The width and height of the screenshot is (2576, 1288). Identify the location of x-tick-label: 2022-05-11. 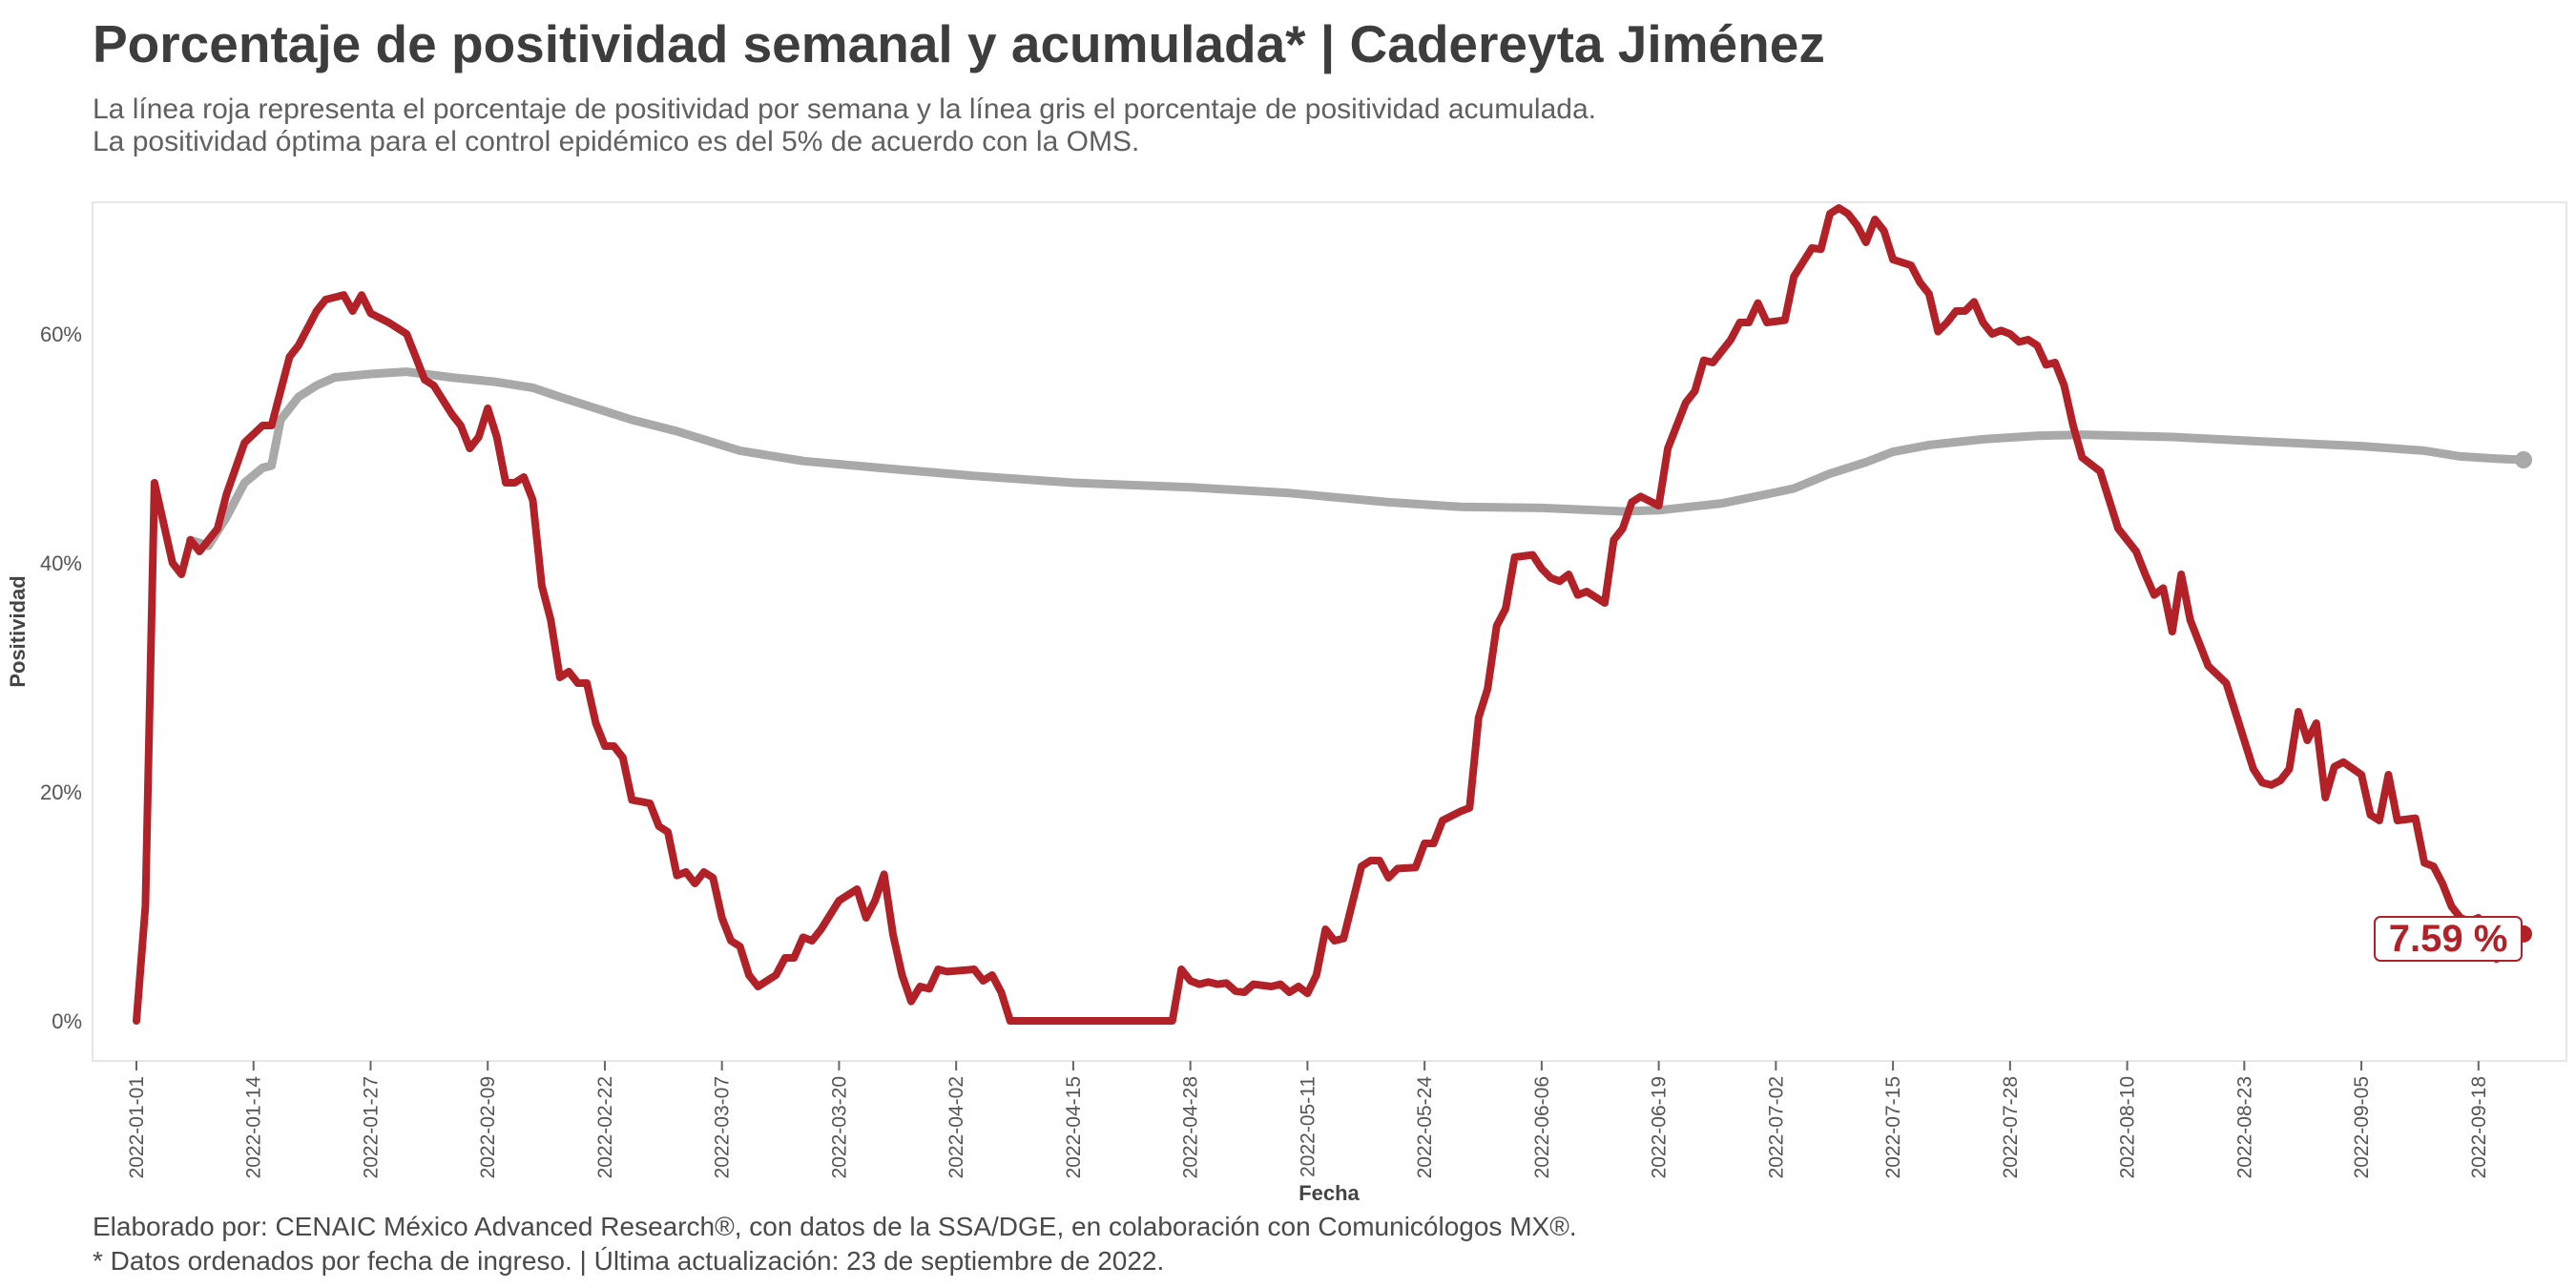
(1308, 1126).